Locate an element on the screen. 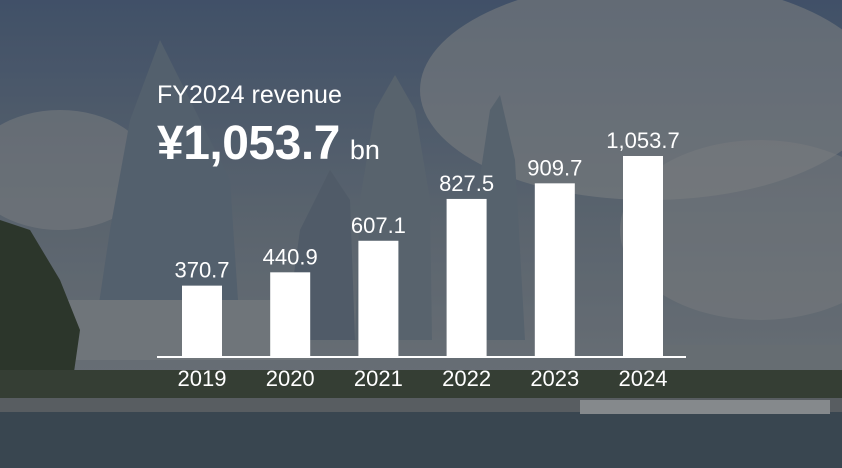 This screenshot has height=468, width=842. x-tick-label-2022: 2022 is located at coordinates (466, 378).